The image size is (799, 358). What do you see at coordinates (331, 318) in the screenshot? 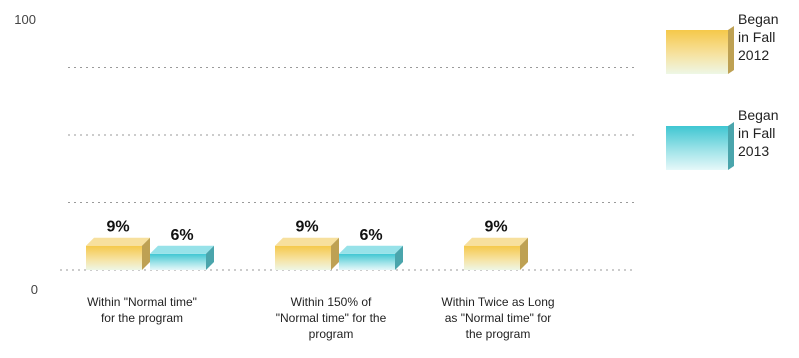
I see `category-label: "Normal time" for the` at bounding box center [331, 318].